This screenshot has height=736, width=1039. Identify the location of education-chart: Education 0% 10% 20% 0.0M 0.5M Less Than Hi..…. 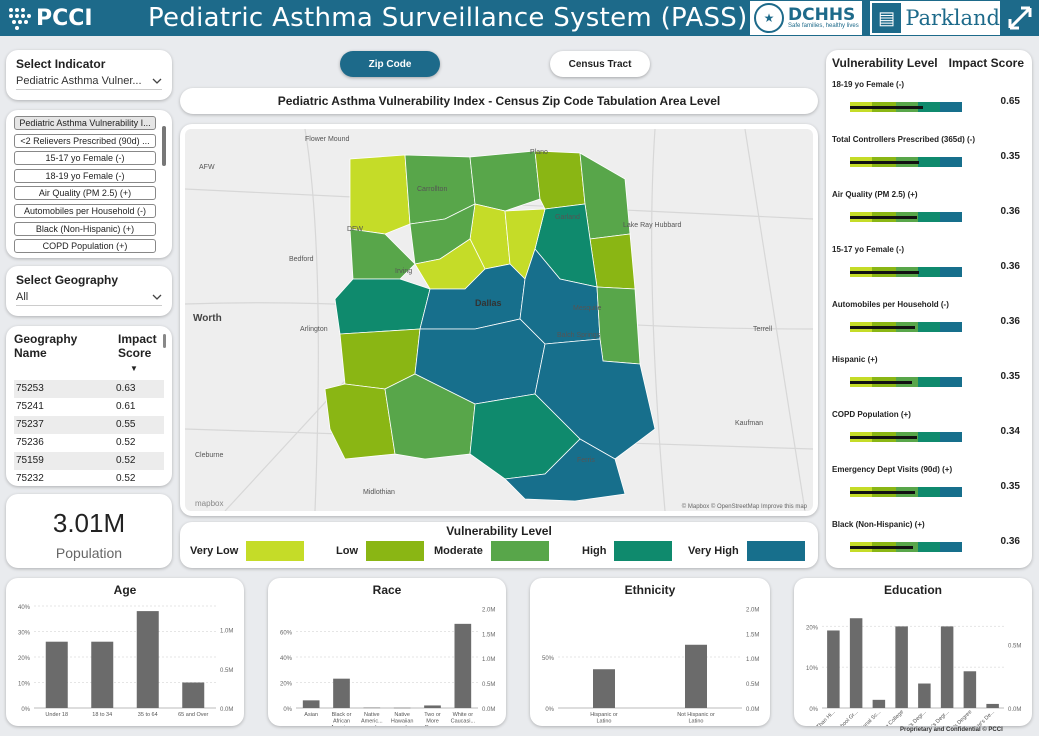
(913, 652).